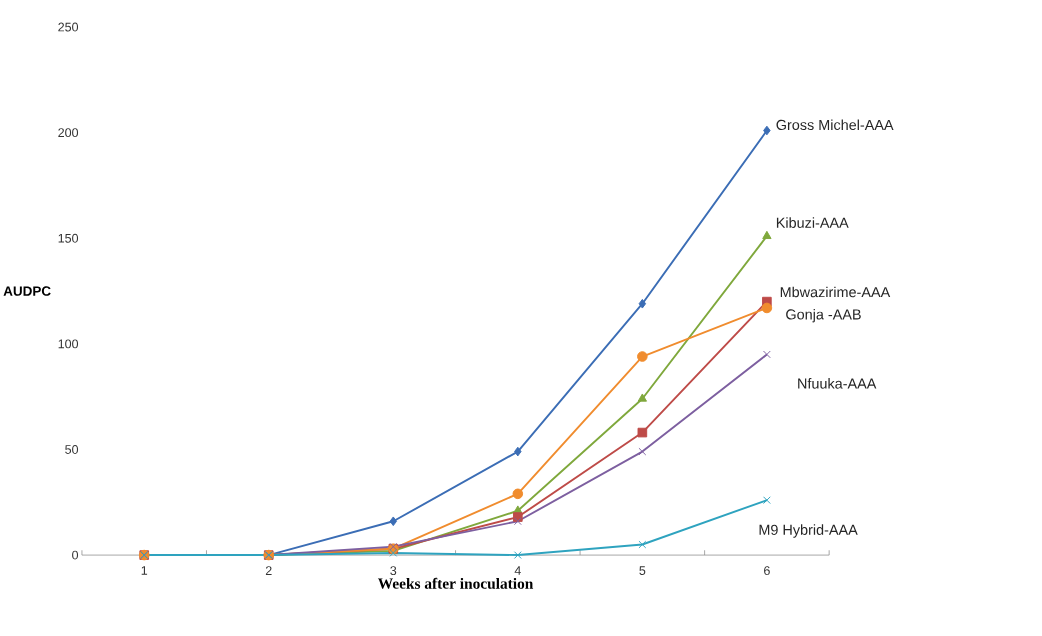 This screenshot has height=636, width=1042. I want to click on y-tick-label: 200, so click(68, 132).